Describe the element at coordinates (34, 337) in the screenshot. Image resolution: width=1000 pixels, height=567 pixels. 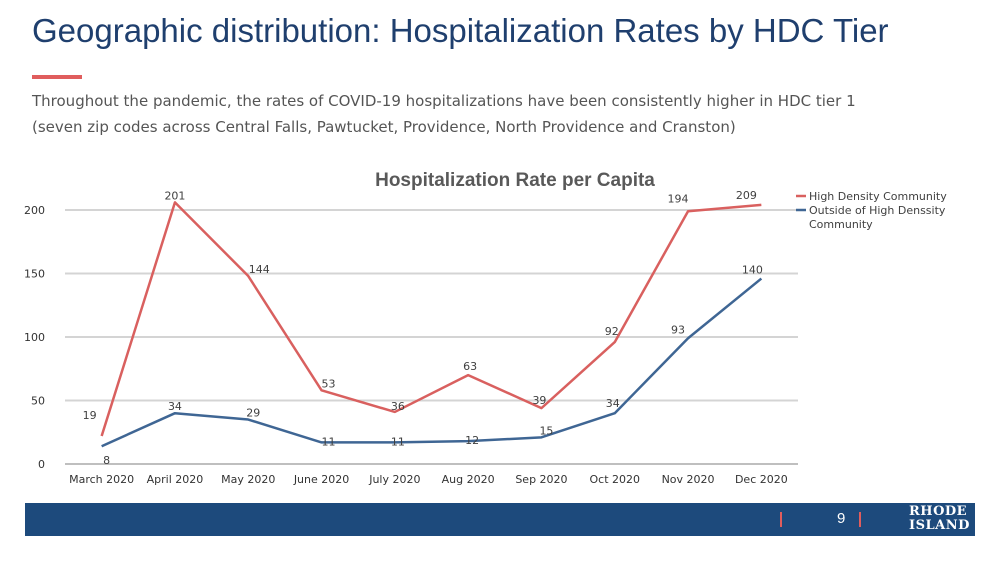
I see `y-tick-label: 100` at that location.